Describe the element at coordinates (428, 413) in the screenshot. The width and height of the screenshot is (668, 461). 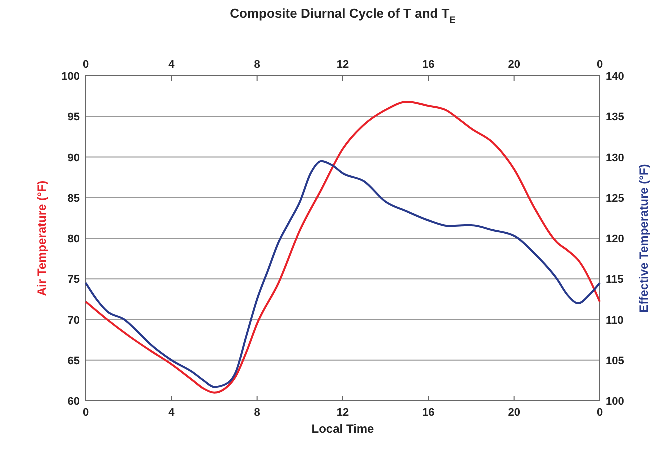
I see `x2-tick-label: 16` at that location.